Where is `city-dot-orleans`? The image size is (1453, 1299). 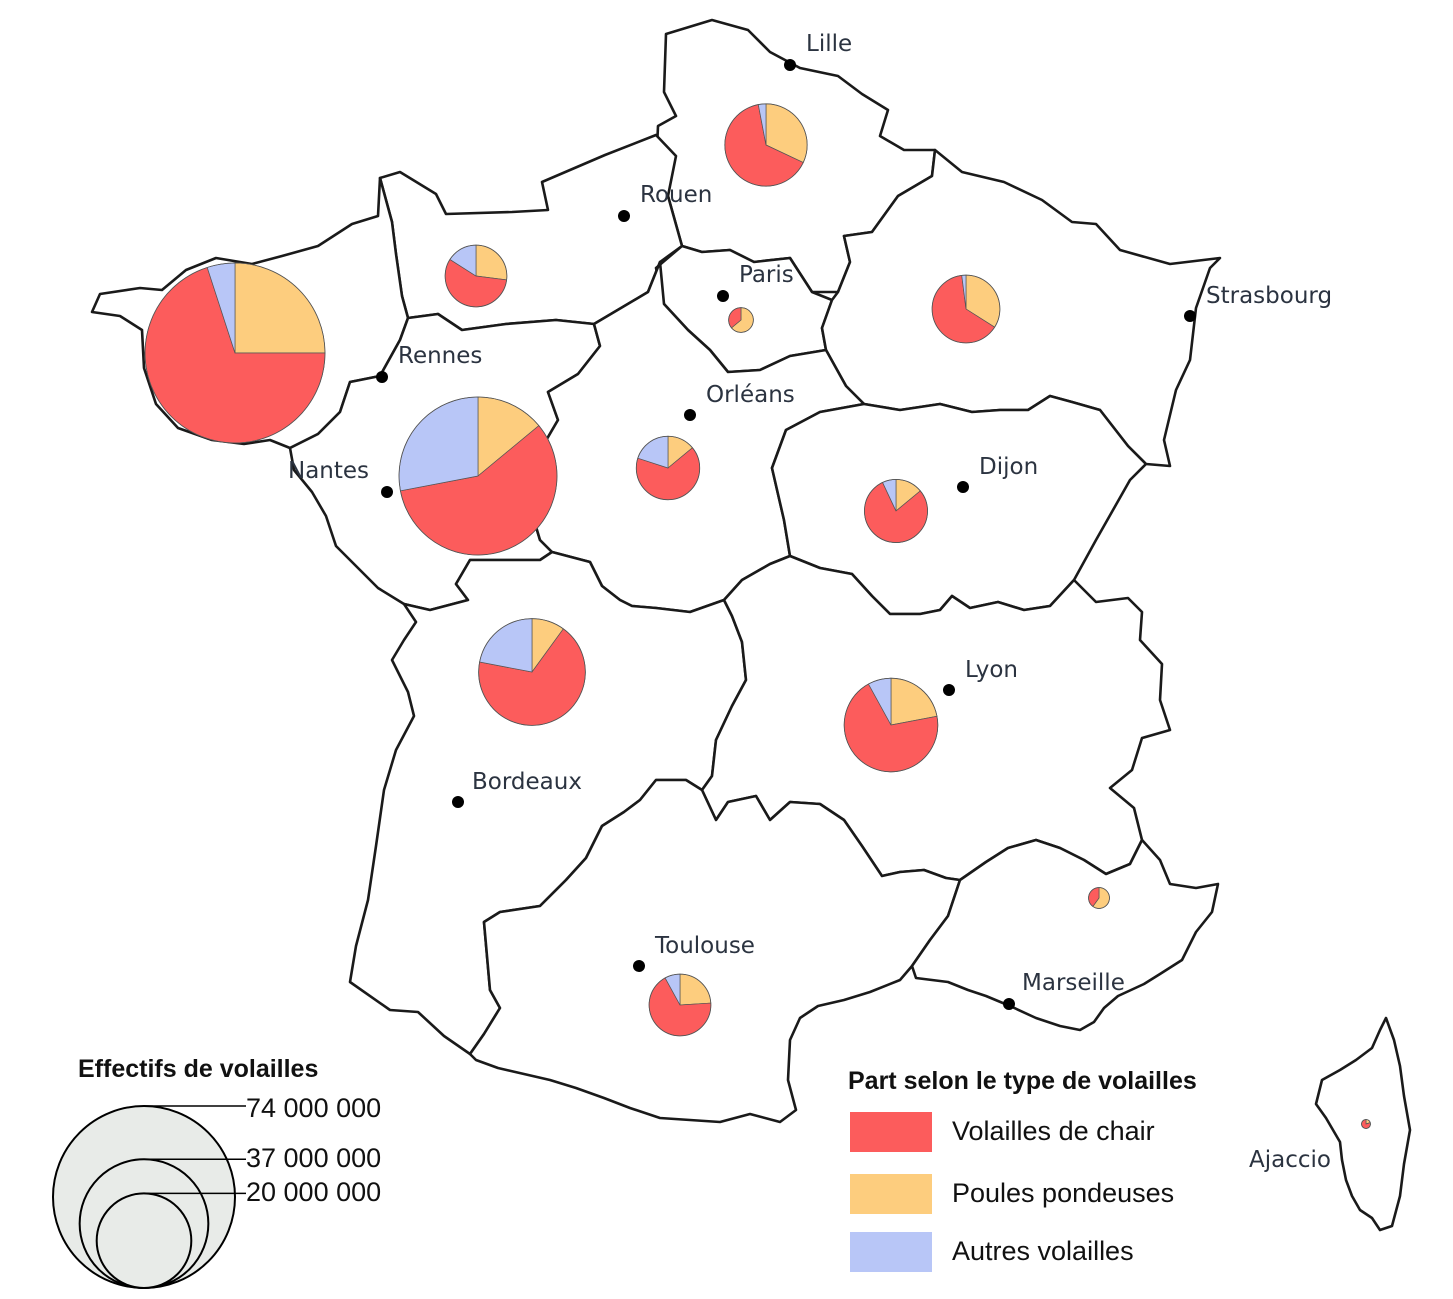
city-dot-orleans is located at coordinates (690, 415).